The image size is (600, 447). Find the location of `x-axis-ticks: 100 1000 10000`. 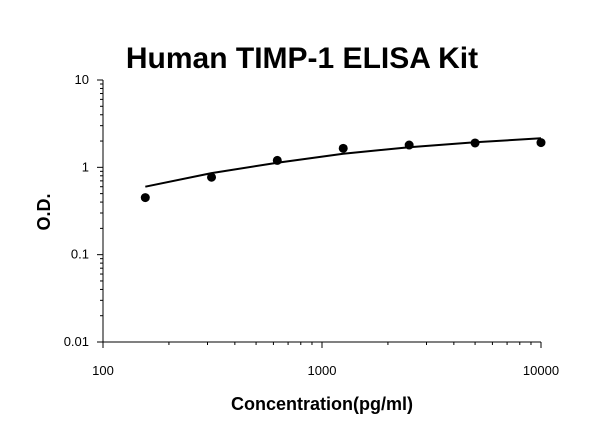

x-axis-ticks: 100 1000 10000 is located at coordinates (325, 360).